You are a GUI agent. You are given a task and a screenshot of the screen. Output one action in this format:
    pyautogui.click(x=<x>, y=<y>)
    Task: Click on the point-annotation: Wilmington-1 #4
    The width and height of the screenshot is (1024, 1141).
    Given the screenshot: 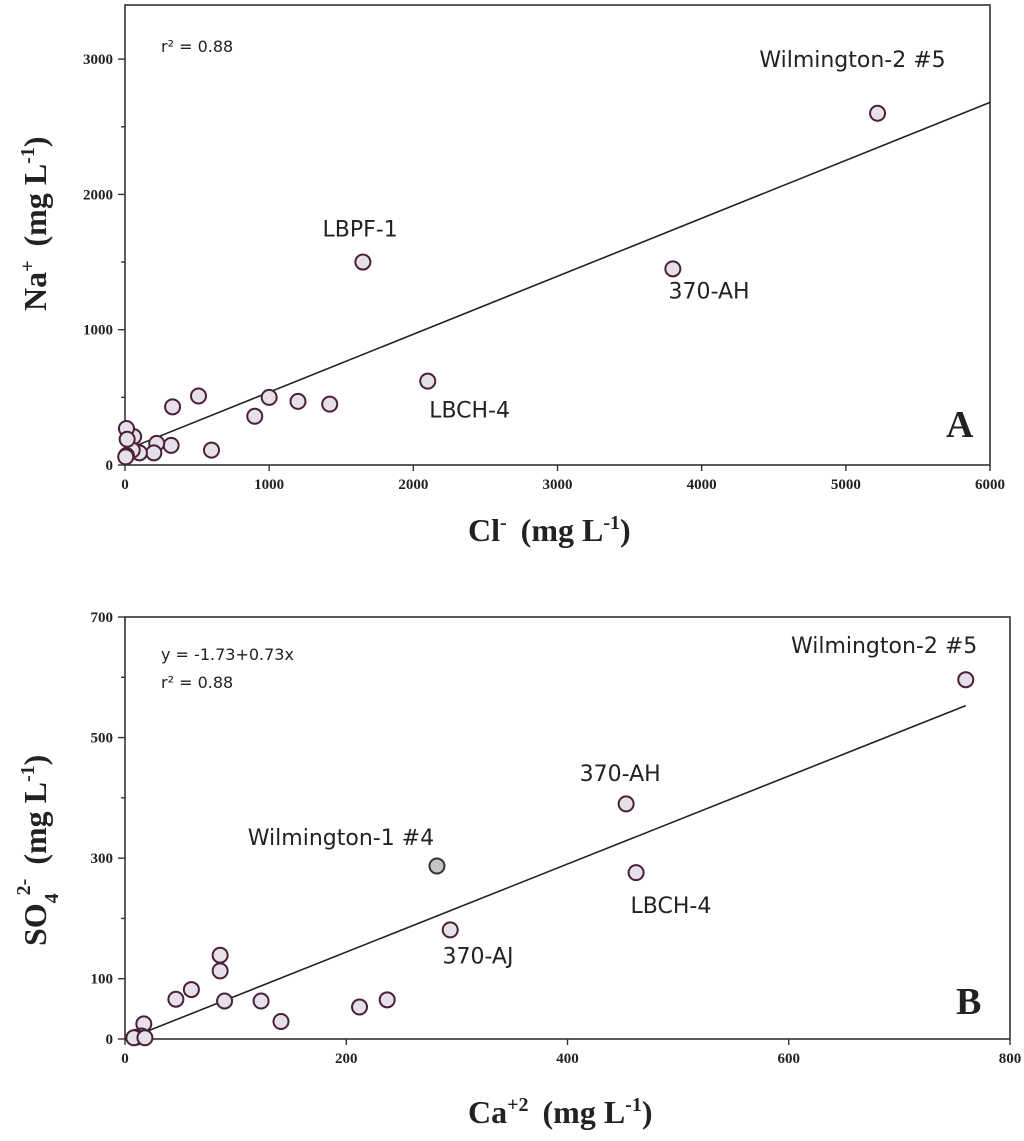 What is the action you would take?
    pyautogui.click(x=341, y=838)
    